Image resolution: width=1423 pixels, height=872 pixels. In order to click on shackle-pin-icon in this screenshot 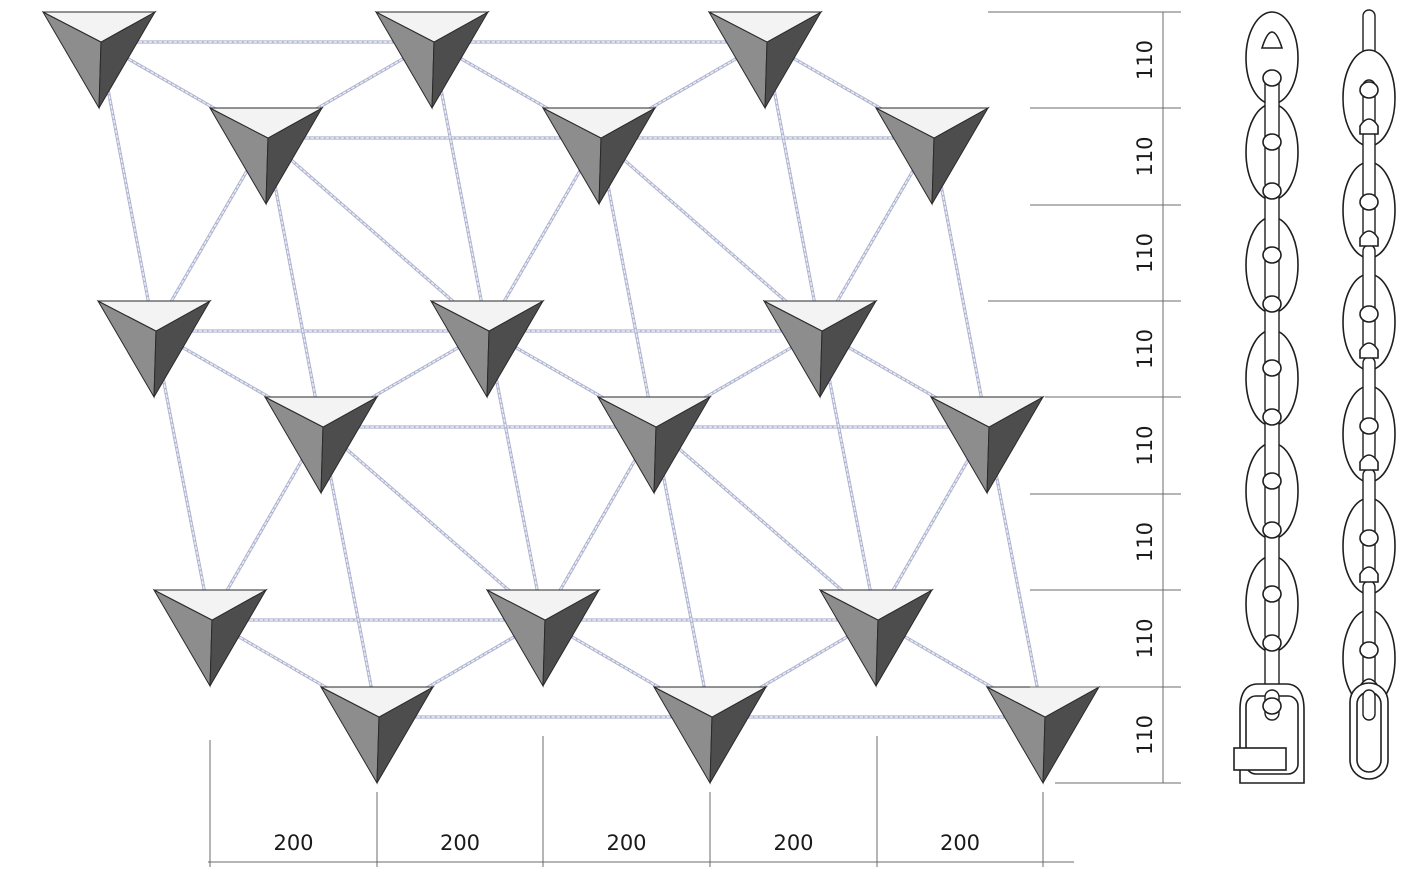, I will do `click(1260, 759)`.